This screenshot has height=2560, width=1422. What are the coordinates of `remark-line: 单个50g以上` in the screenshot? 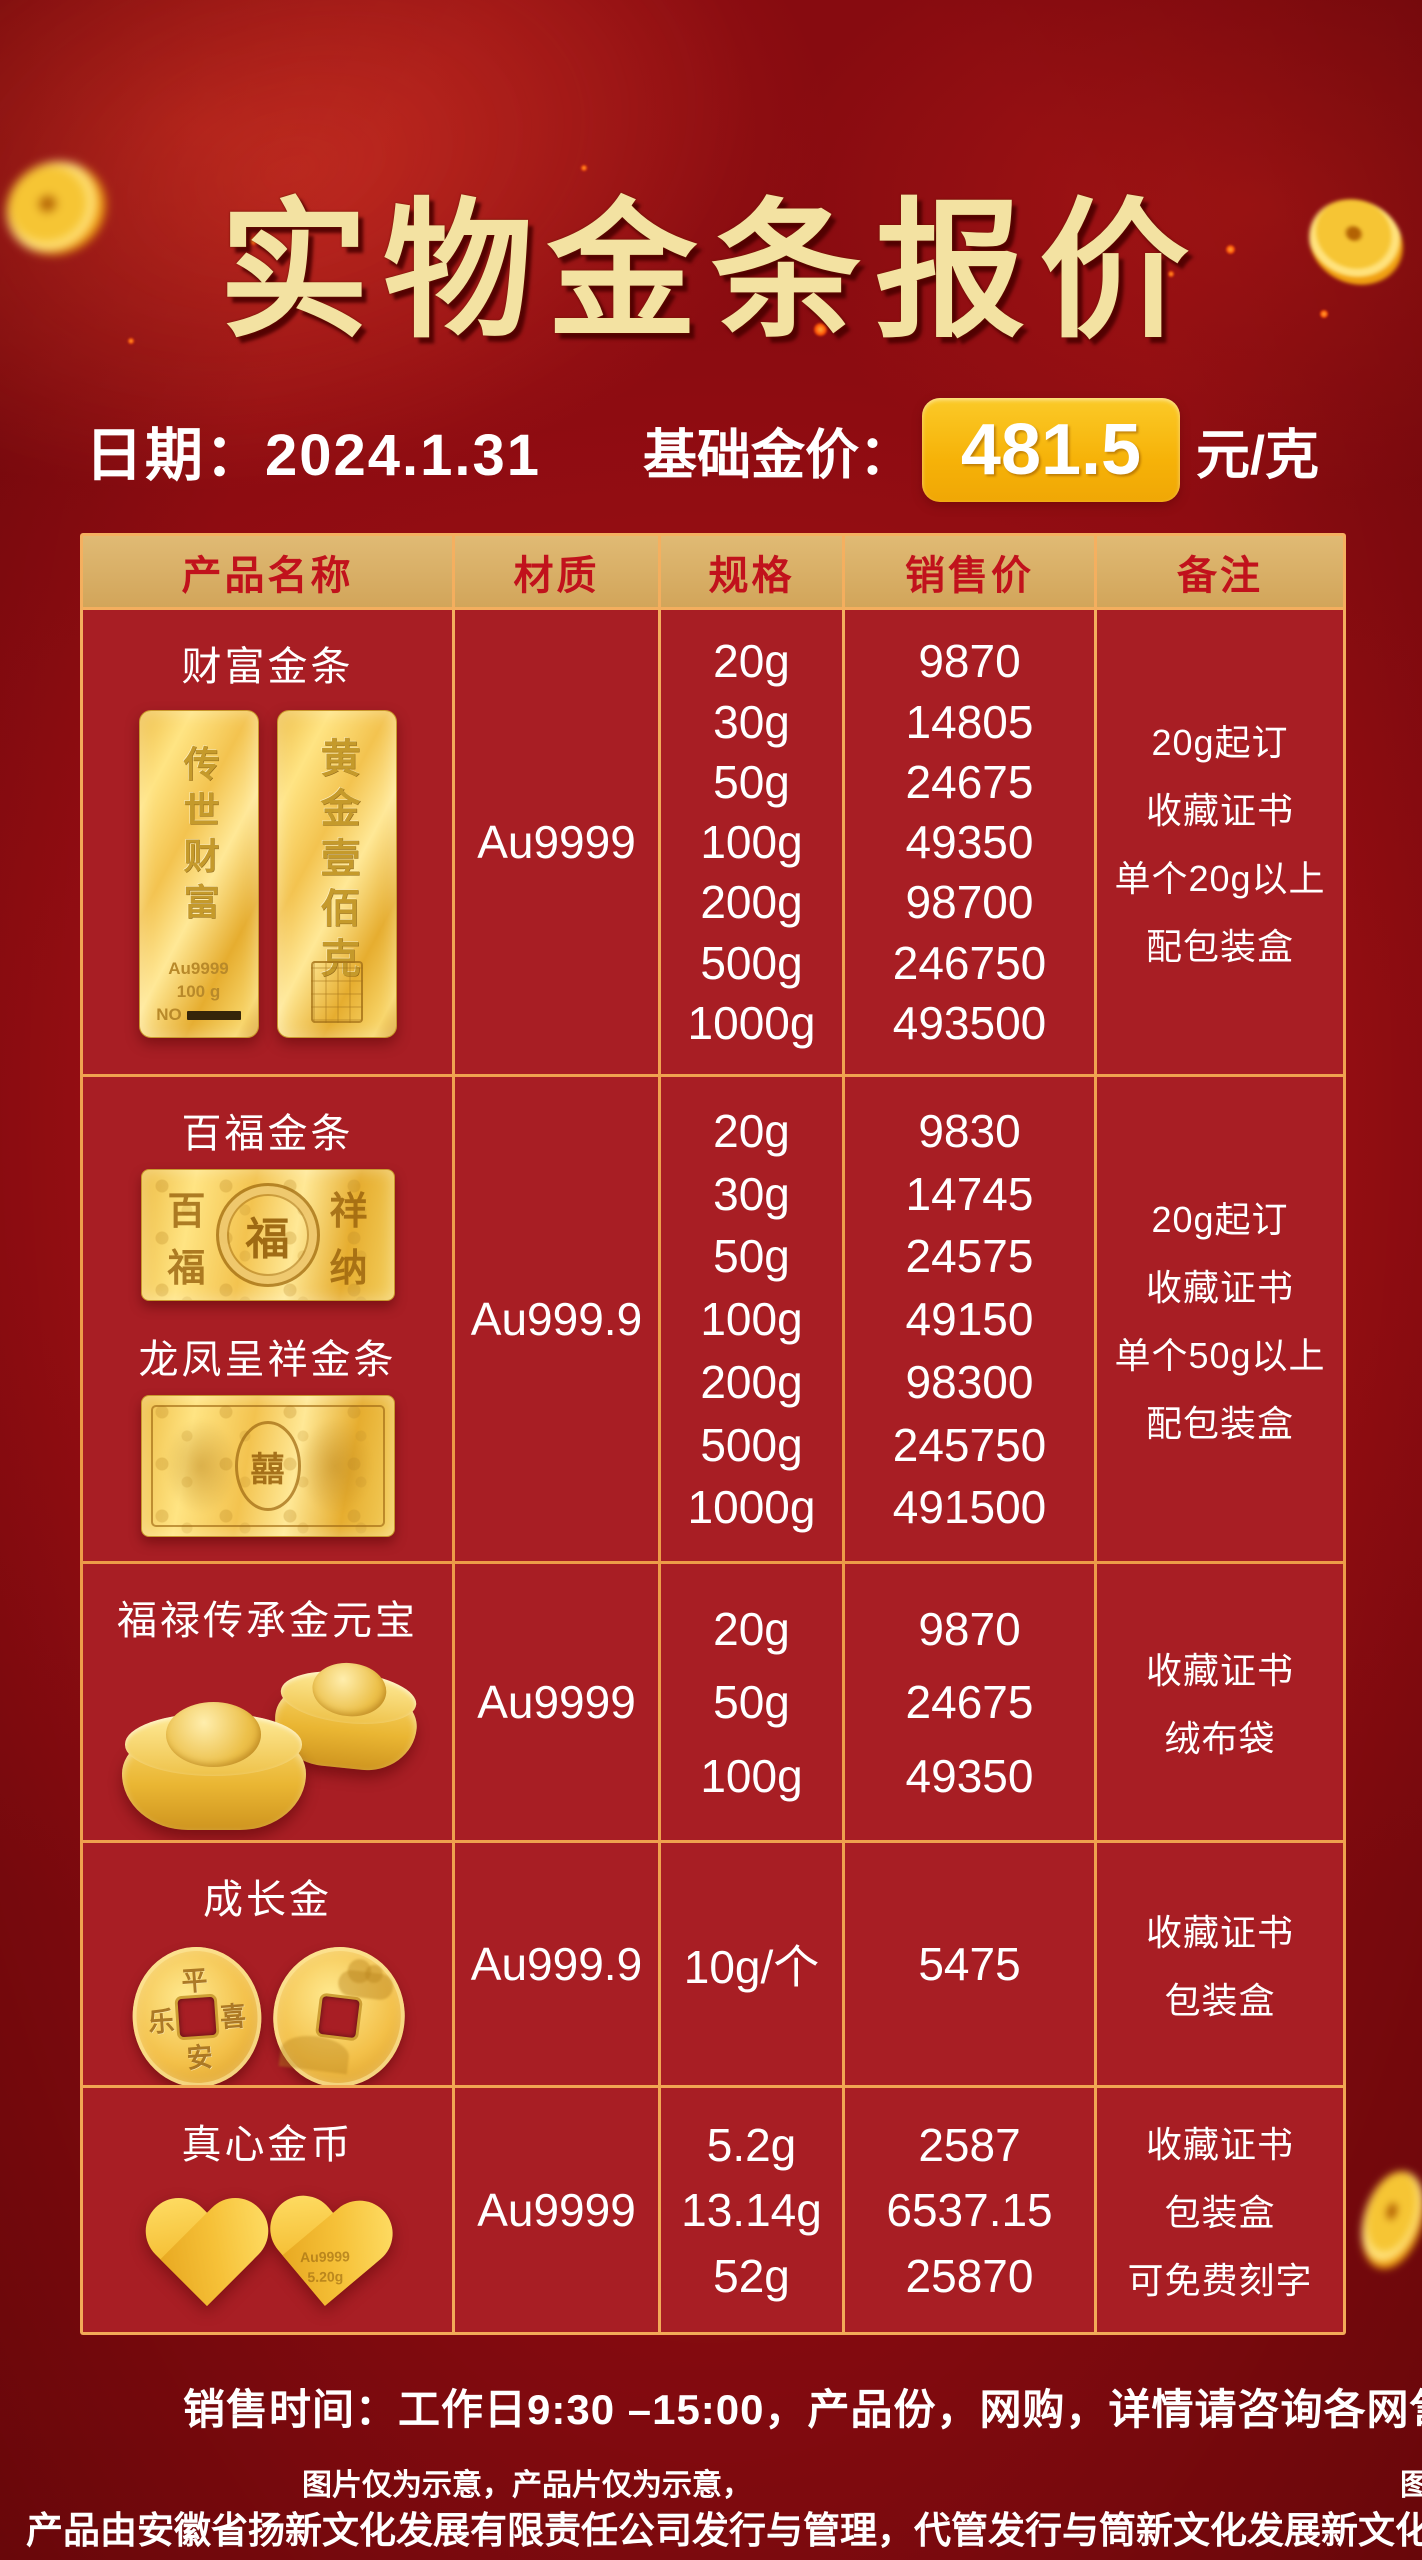 It's located at (1220, 1355).